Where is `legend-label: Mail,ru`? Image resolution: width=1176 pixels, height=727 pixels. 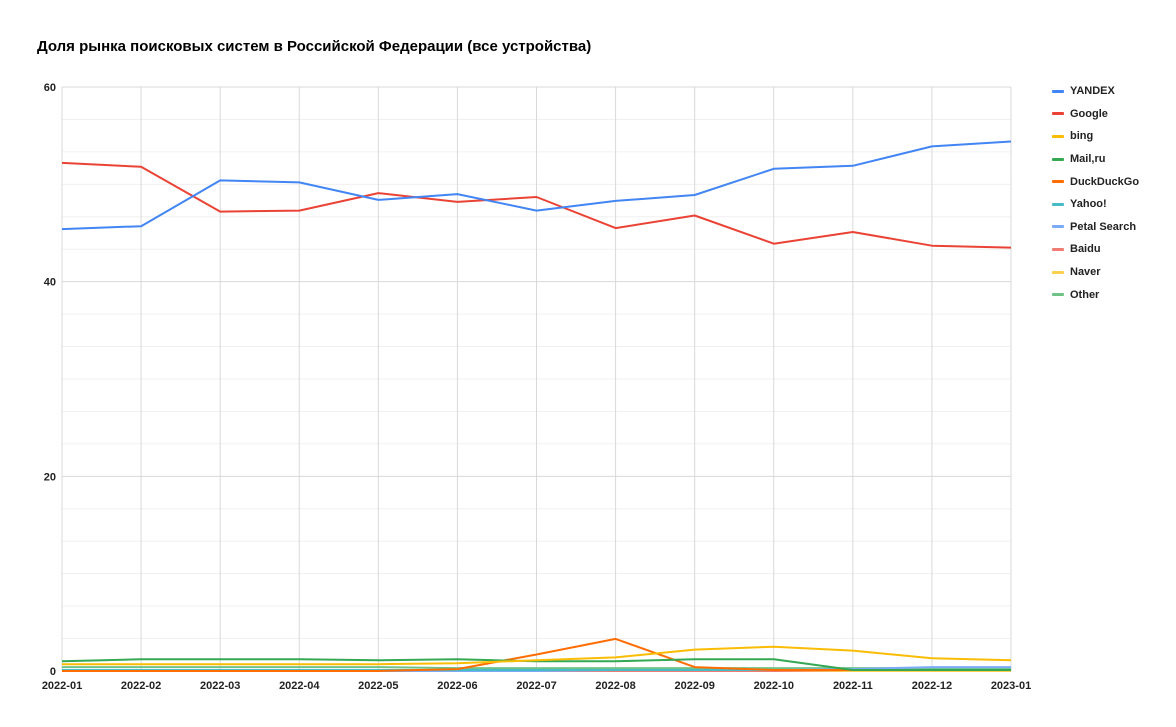 legend-label: Mail,ru is located at coordinates (1088, 159).